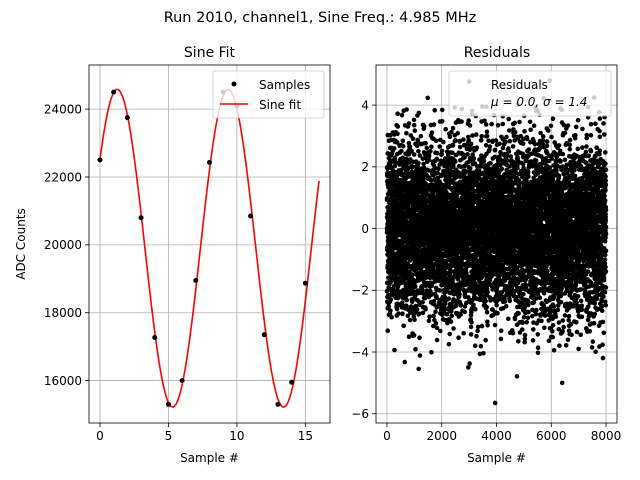  I want to click on legend-sine-fit-label: Sine fit, so click(280, 105).